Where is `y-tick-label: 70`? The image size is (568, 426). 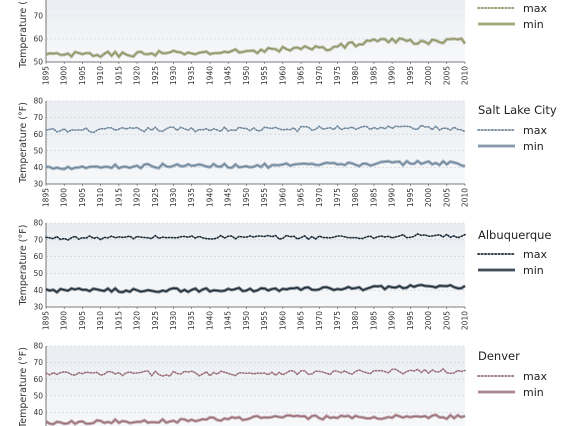 y-tick-label: 70 is located at coordinates (38, 362).